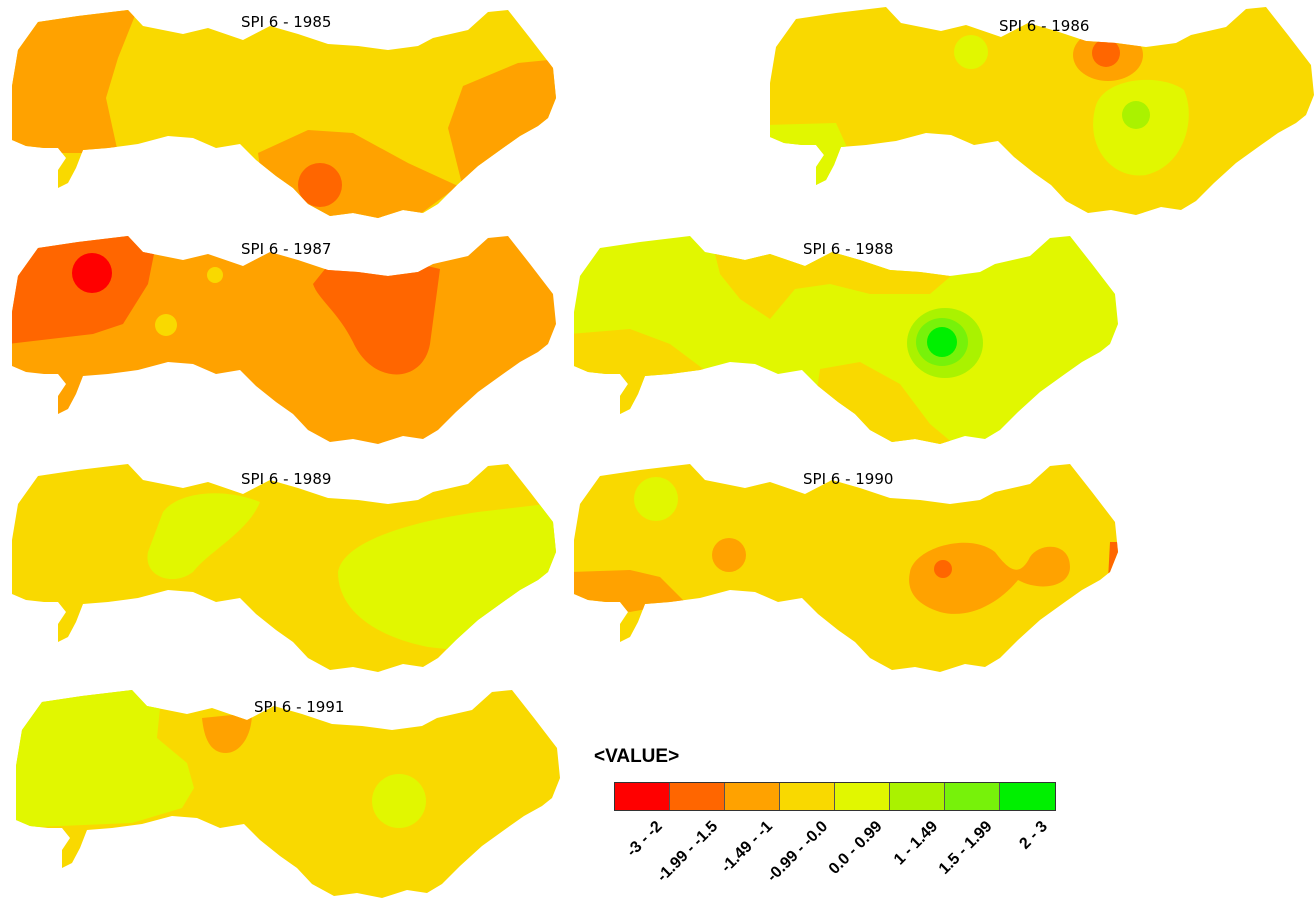 The height and width of the screenshot is (915, 1314). Describe the element at coordinates (1044, 26) in the screenshot. I see `map-title: SPI 6 - 1986` at that location.